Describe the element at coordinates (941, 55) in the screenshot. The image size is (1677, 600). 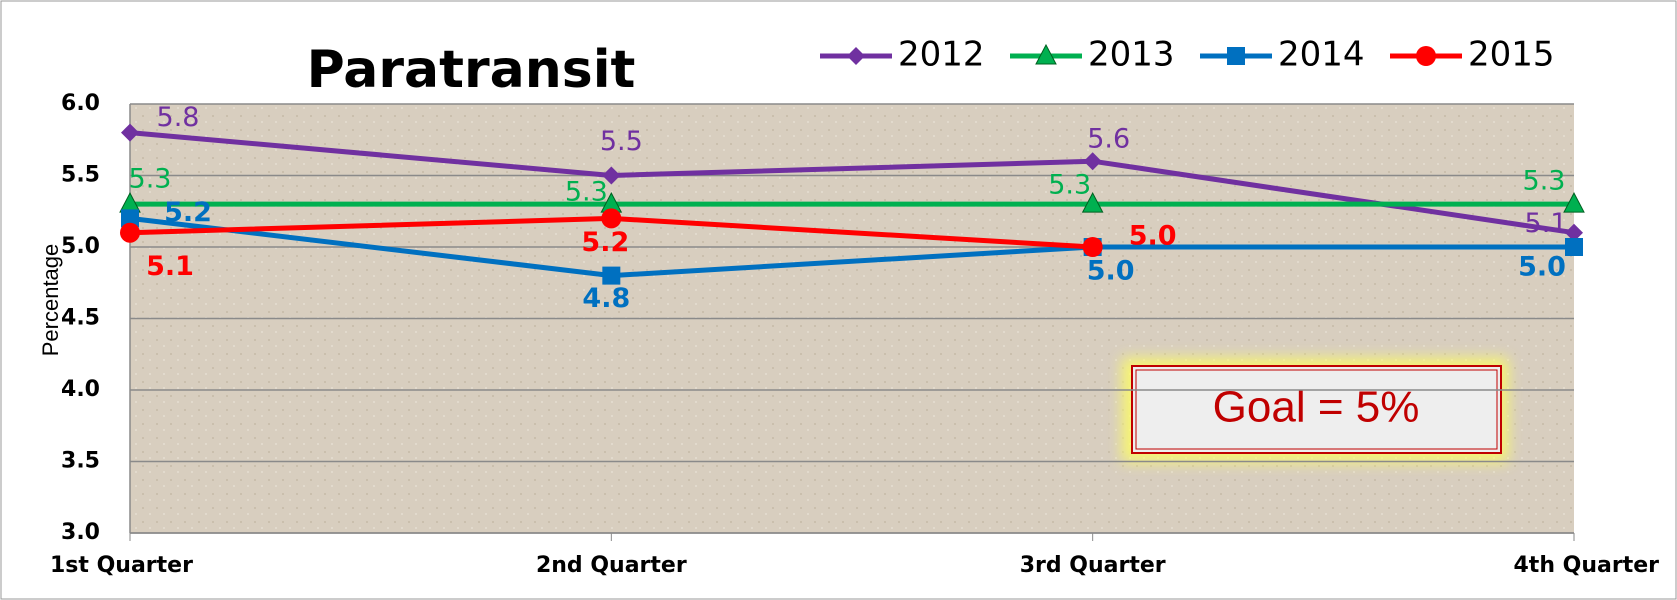
I see `legend-label: 2012` at that location.